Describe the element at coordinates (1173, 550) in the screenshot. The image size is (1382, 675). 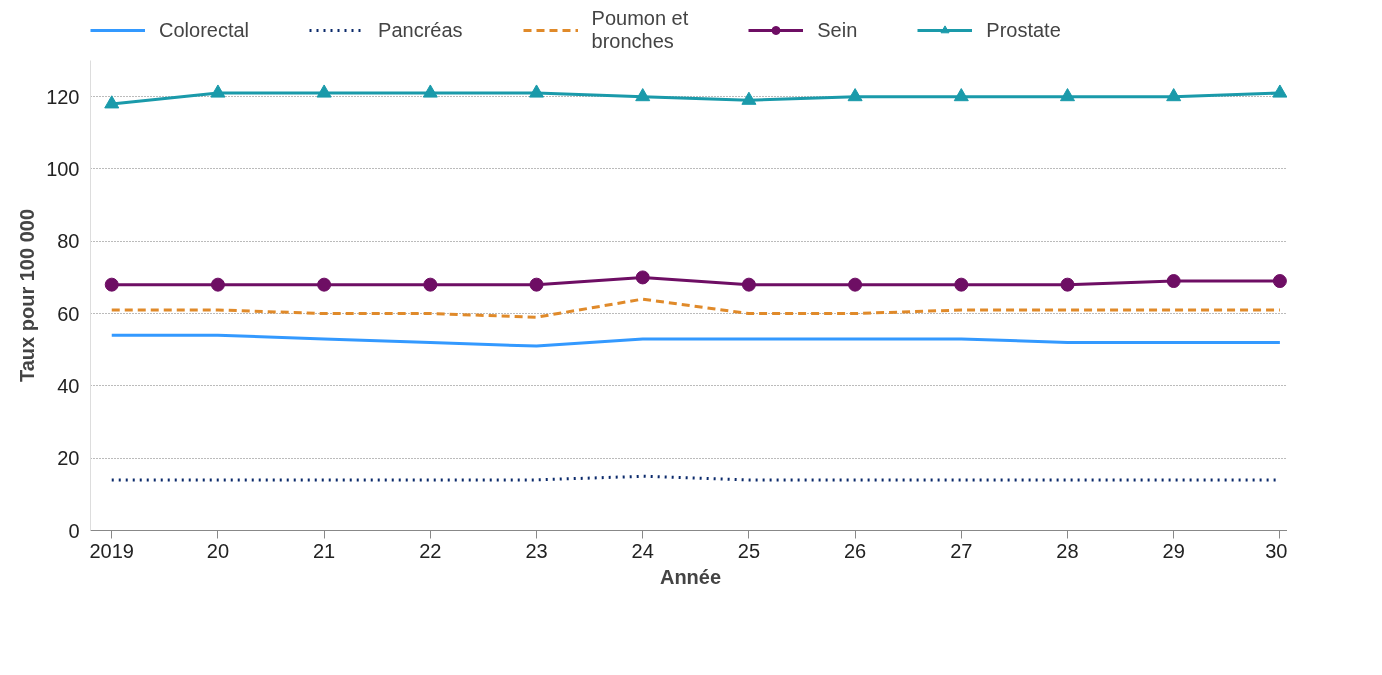
I see `x-tick-label: 29` at that location.